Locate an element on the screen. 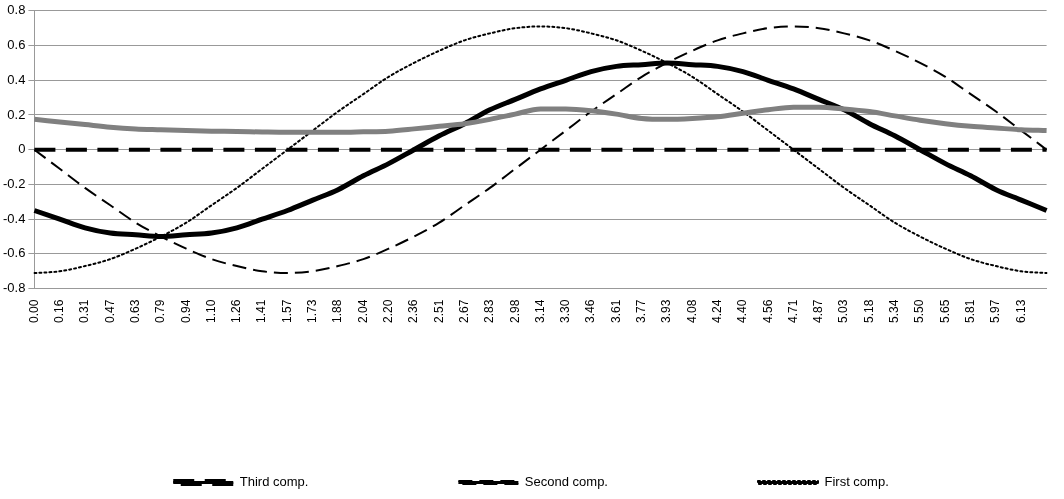  y-tick-label: -0.4 is located at coordinates (14, 218).